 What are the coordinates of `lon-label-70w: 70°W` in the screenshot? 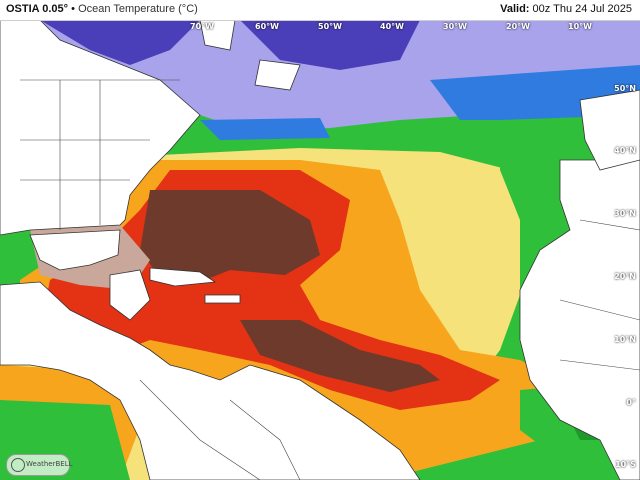 It's located at (202, 26).